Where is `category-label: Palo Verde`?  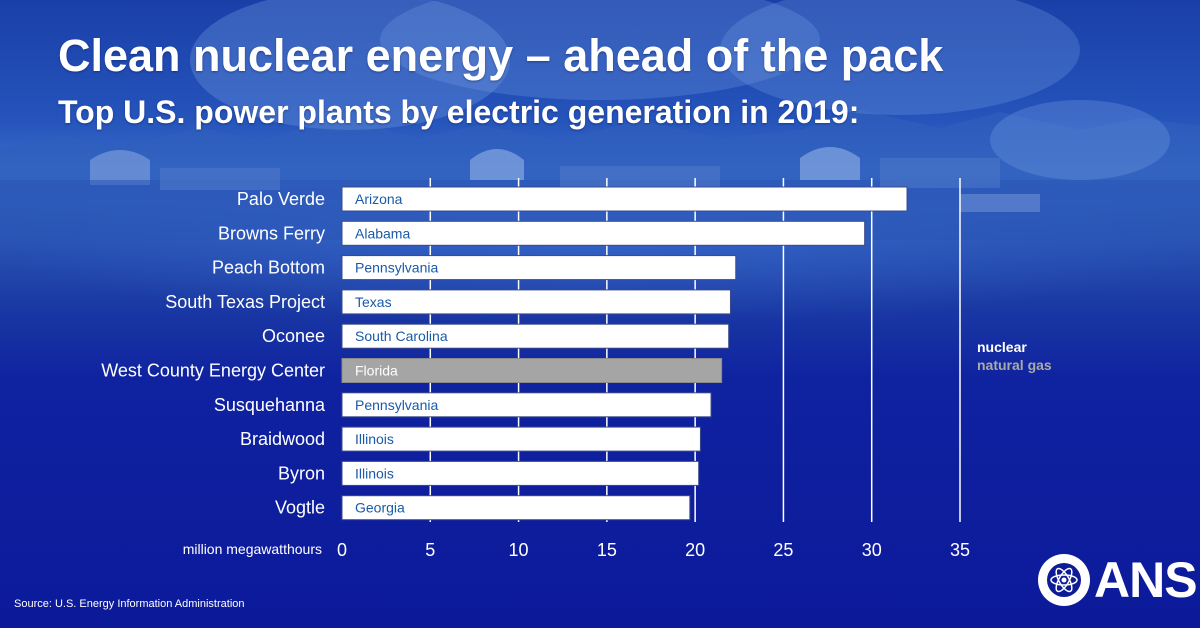
category-label: Palo Verde is located at coordinates (281, 199).